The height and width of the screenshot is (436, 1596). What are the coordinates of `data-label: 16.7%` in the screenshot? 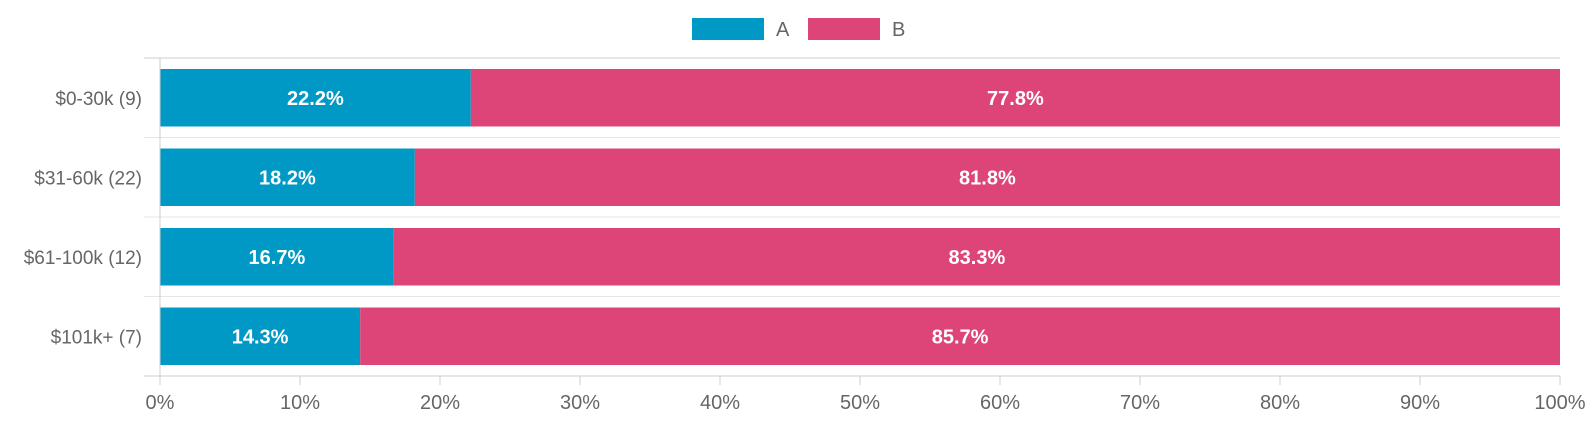 It's located at (277, 258).